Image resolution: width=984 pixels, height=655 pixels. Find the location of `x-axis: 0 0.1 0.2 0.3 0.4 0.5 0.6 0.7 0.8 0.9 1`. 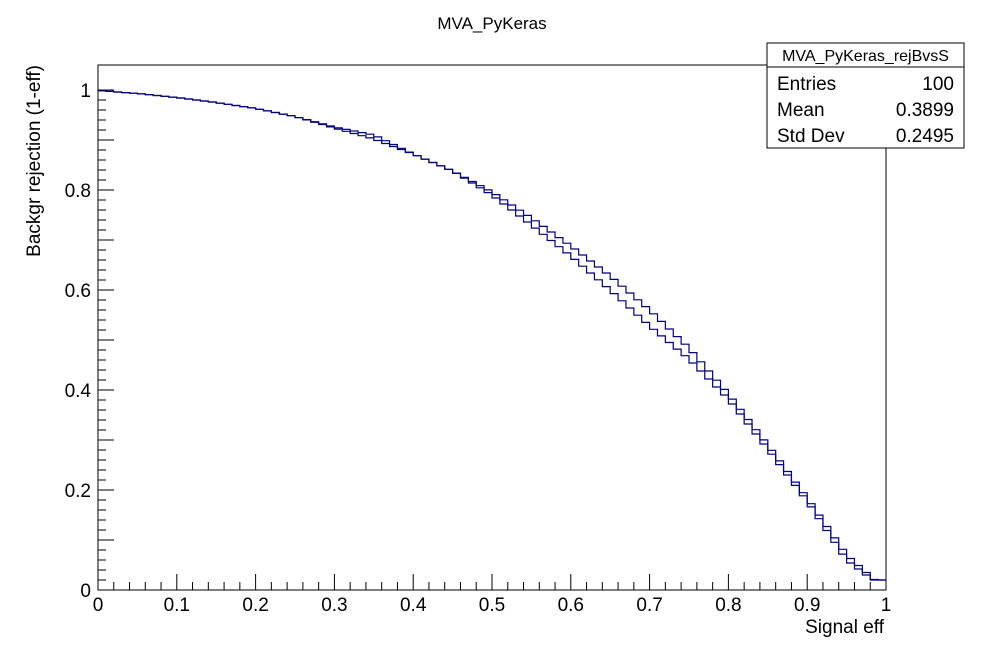

x-axis: 0 0.1 0.2 0.3 0.4 0.5 0.6 0.7 0.8 0.9 1 is located at coordinates (492, 595).